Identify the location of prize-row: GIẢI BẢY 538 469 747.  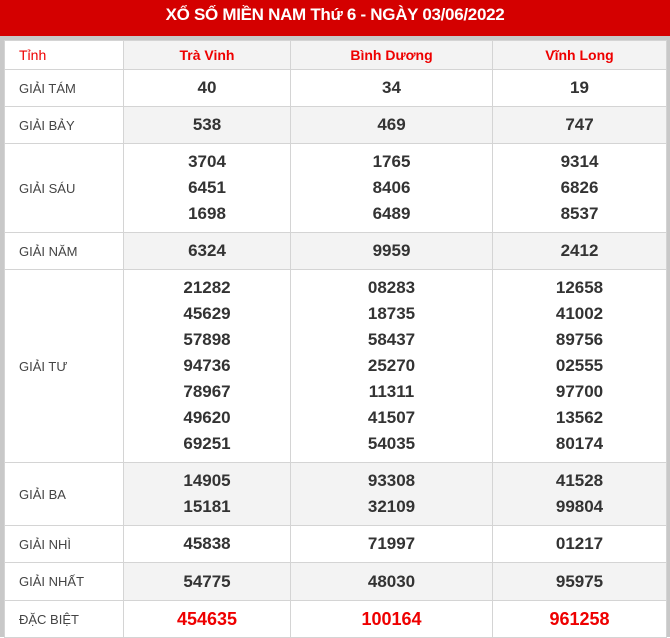
(335, 125).